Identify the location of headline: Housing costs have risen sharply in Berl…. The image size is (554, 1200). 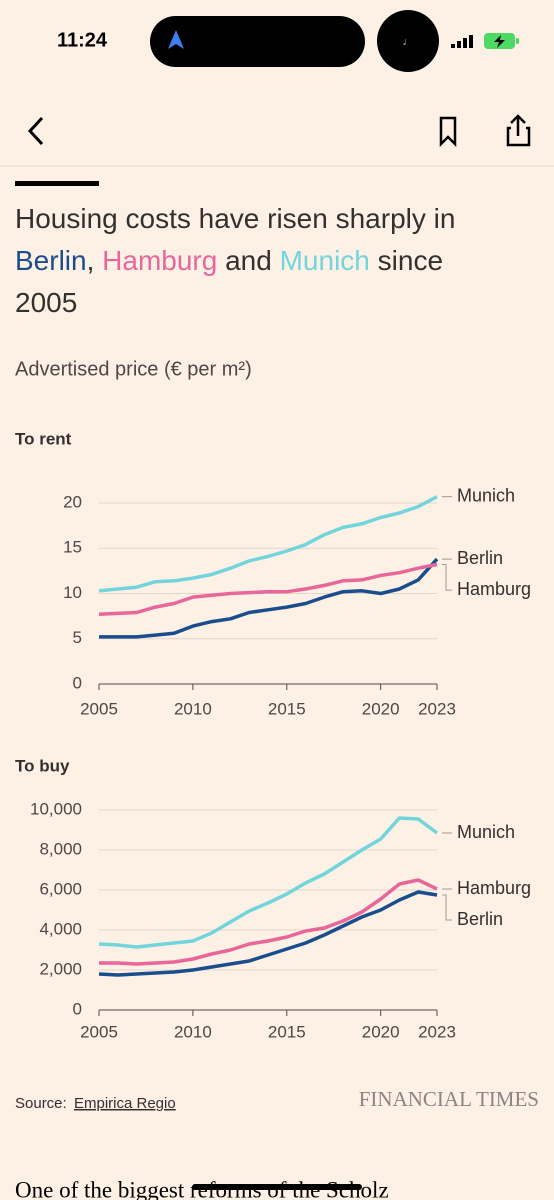
(260, 261).